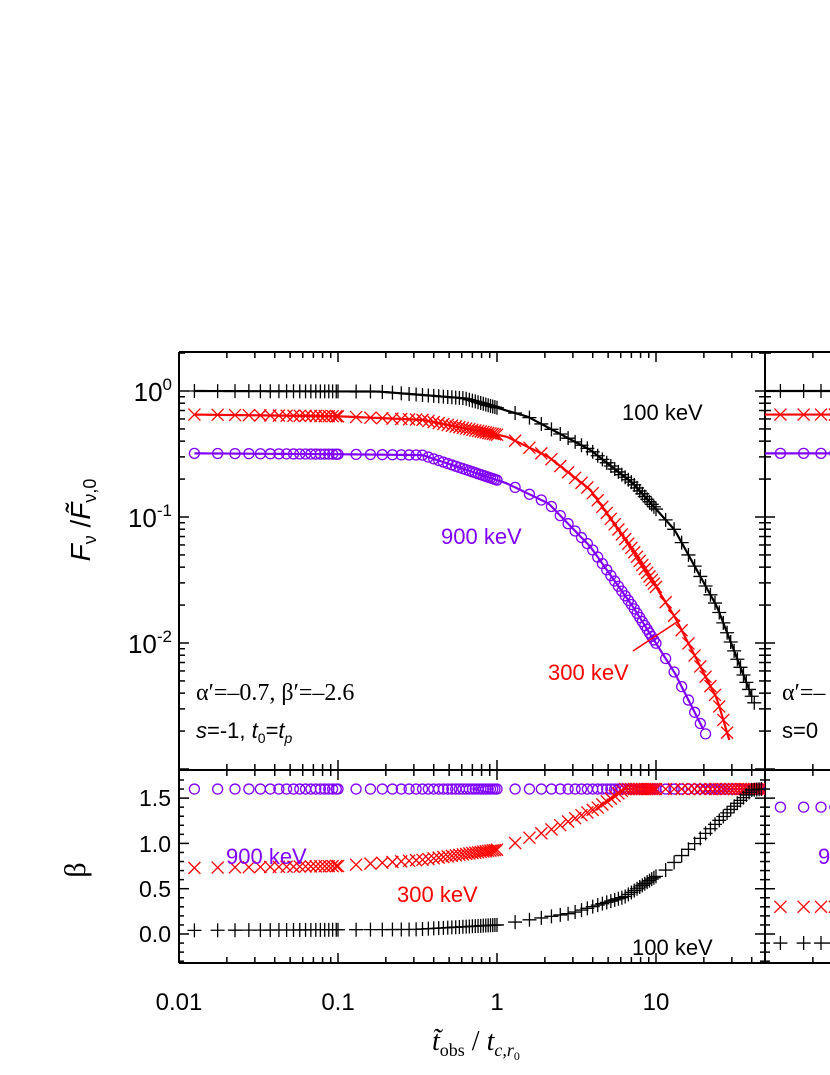 The width and height of the screenshot is (830, 1075). Describe the element at coordinates (804, 693) in the screenshot. I see `right-parameter-annotation-1: α′=–` at that location.